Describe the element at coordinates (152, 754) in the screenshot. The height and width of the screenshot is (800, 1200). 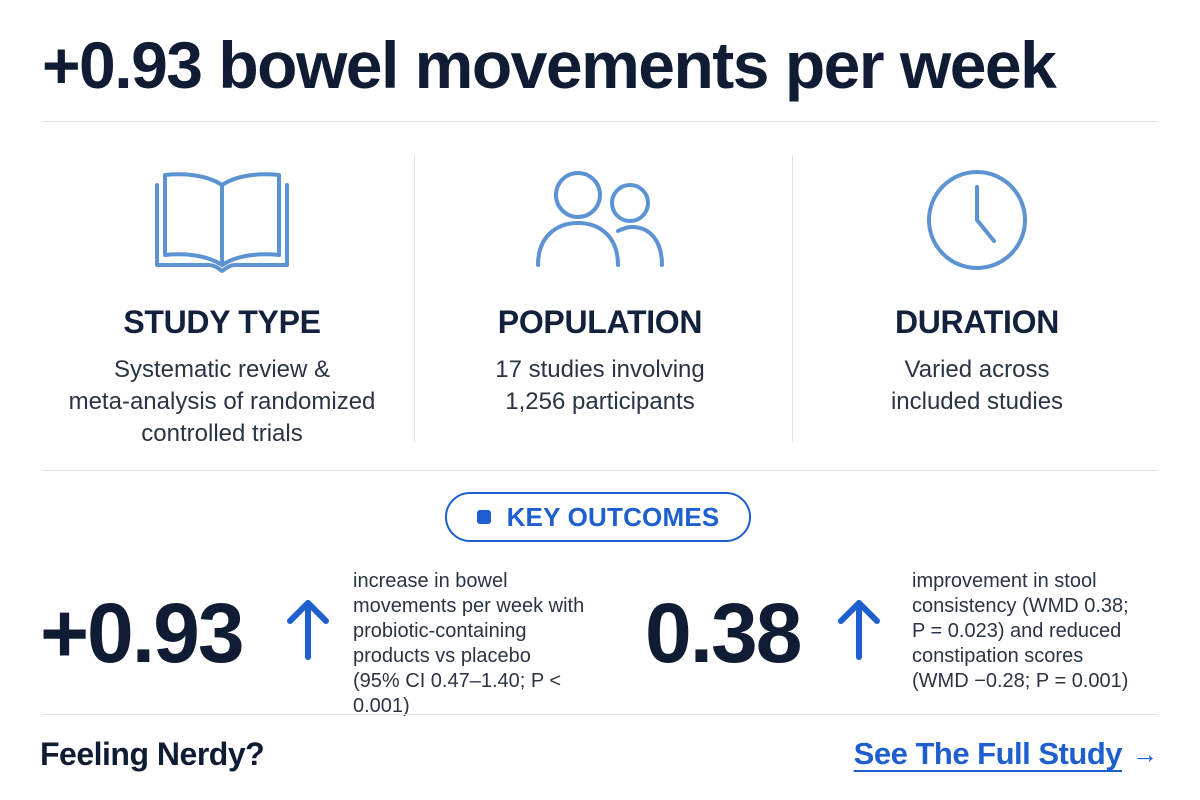
I see `feeling-nerdy-text: Feeling Nerdy?` at that location.